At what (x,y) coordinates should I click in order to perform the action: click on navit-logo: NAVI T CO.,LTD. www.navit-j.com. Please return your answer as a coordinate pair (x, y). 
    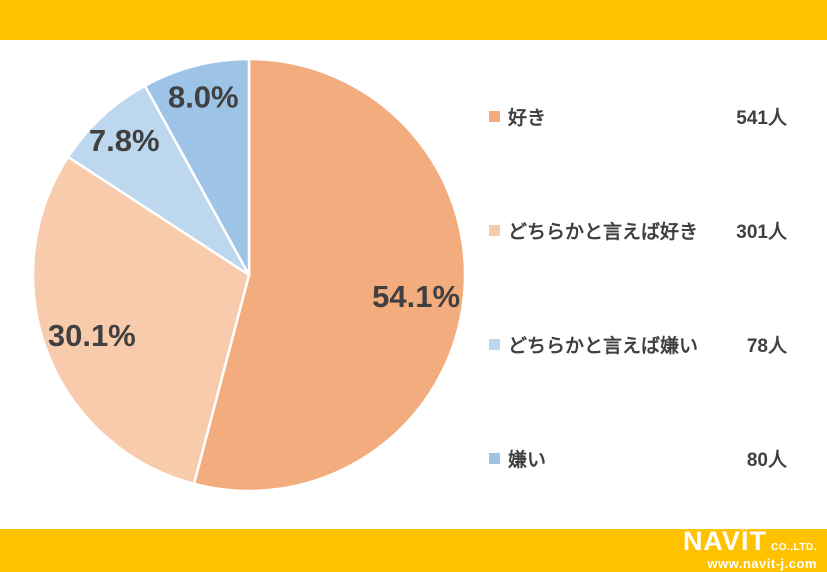
    Looking at the image, I should click on (749, 546).